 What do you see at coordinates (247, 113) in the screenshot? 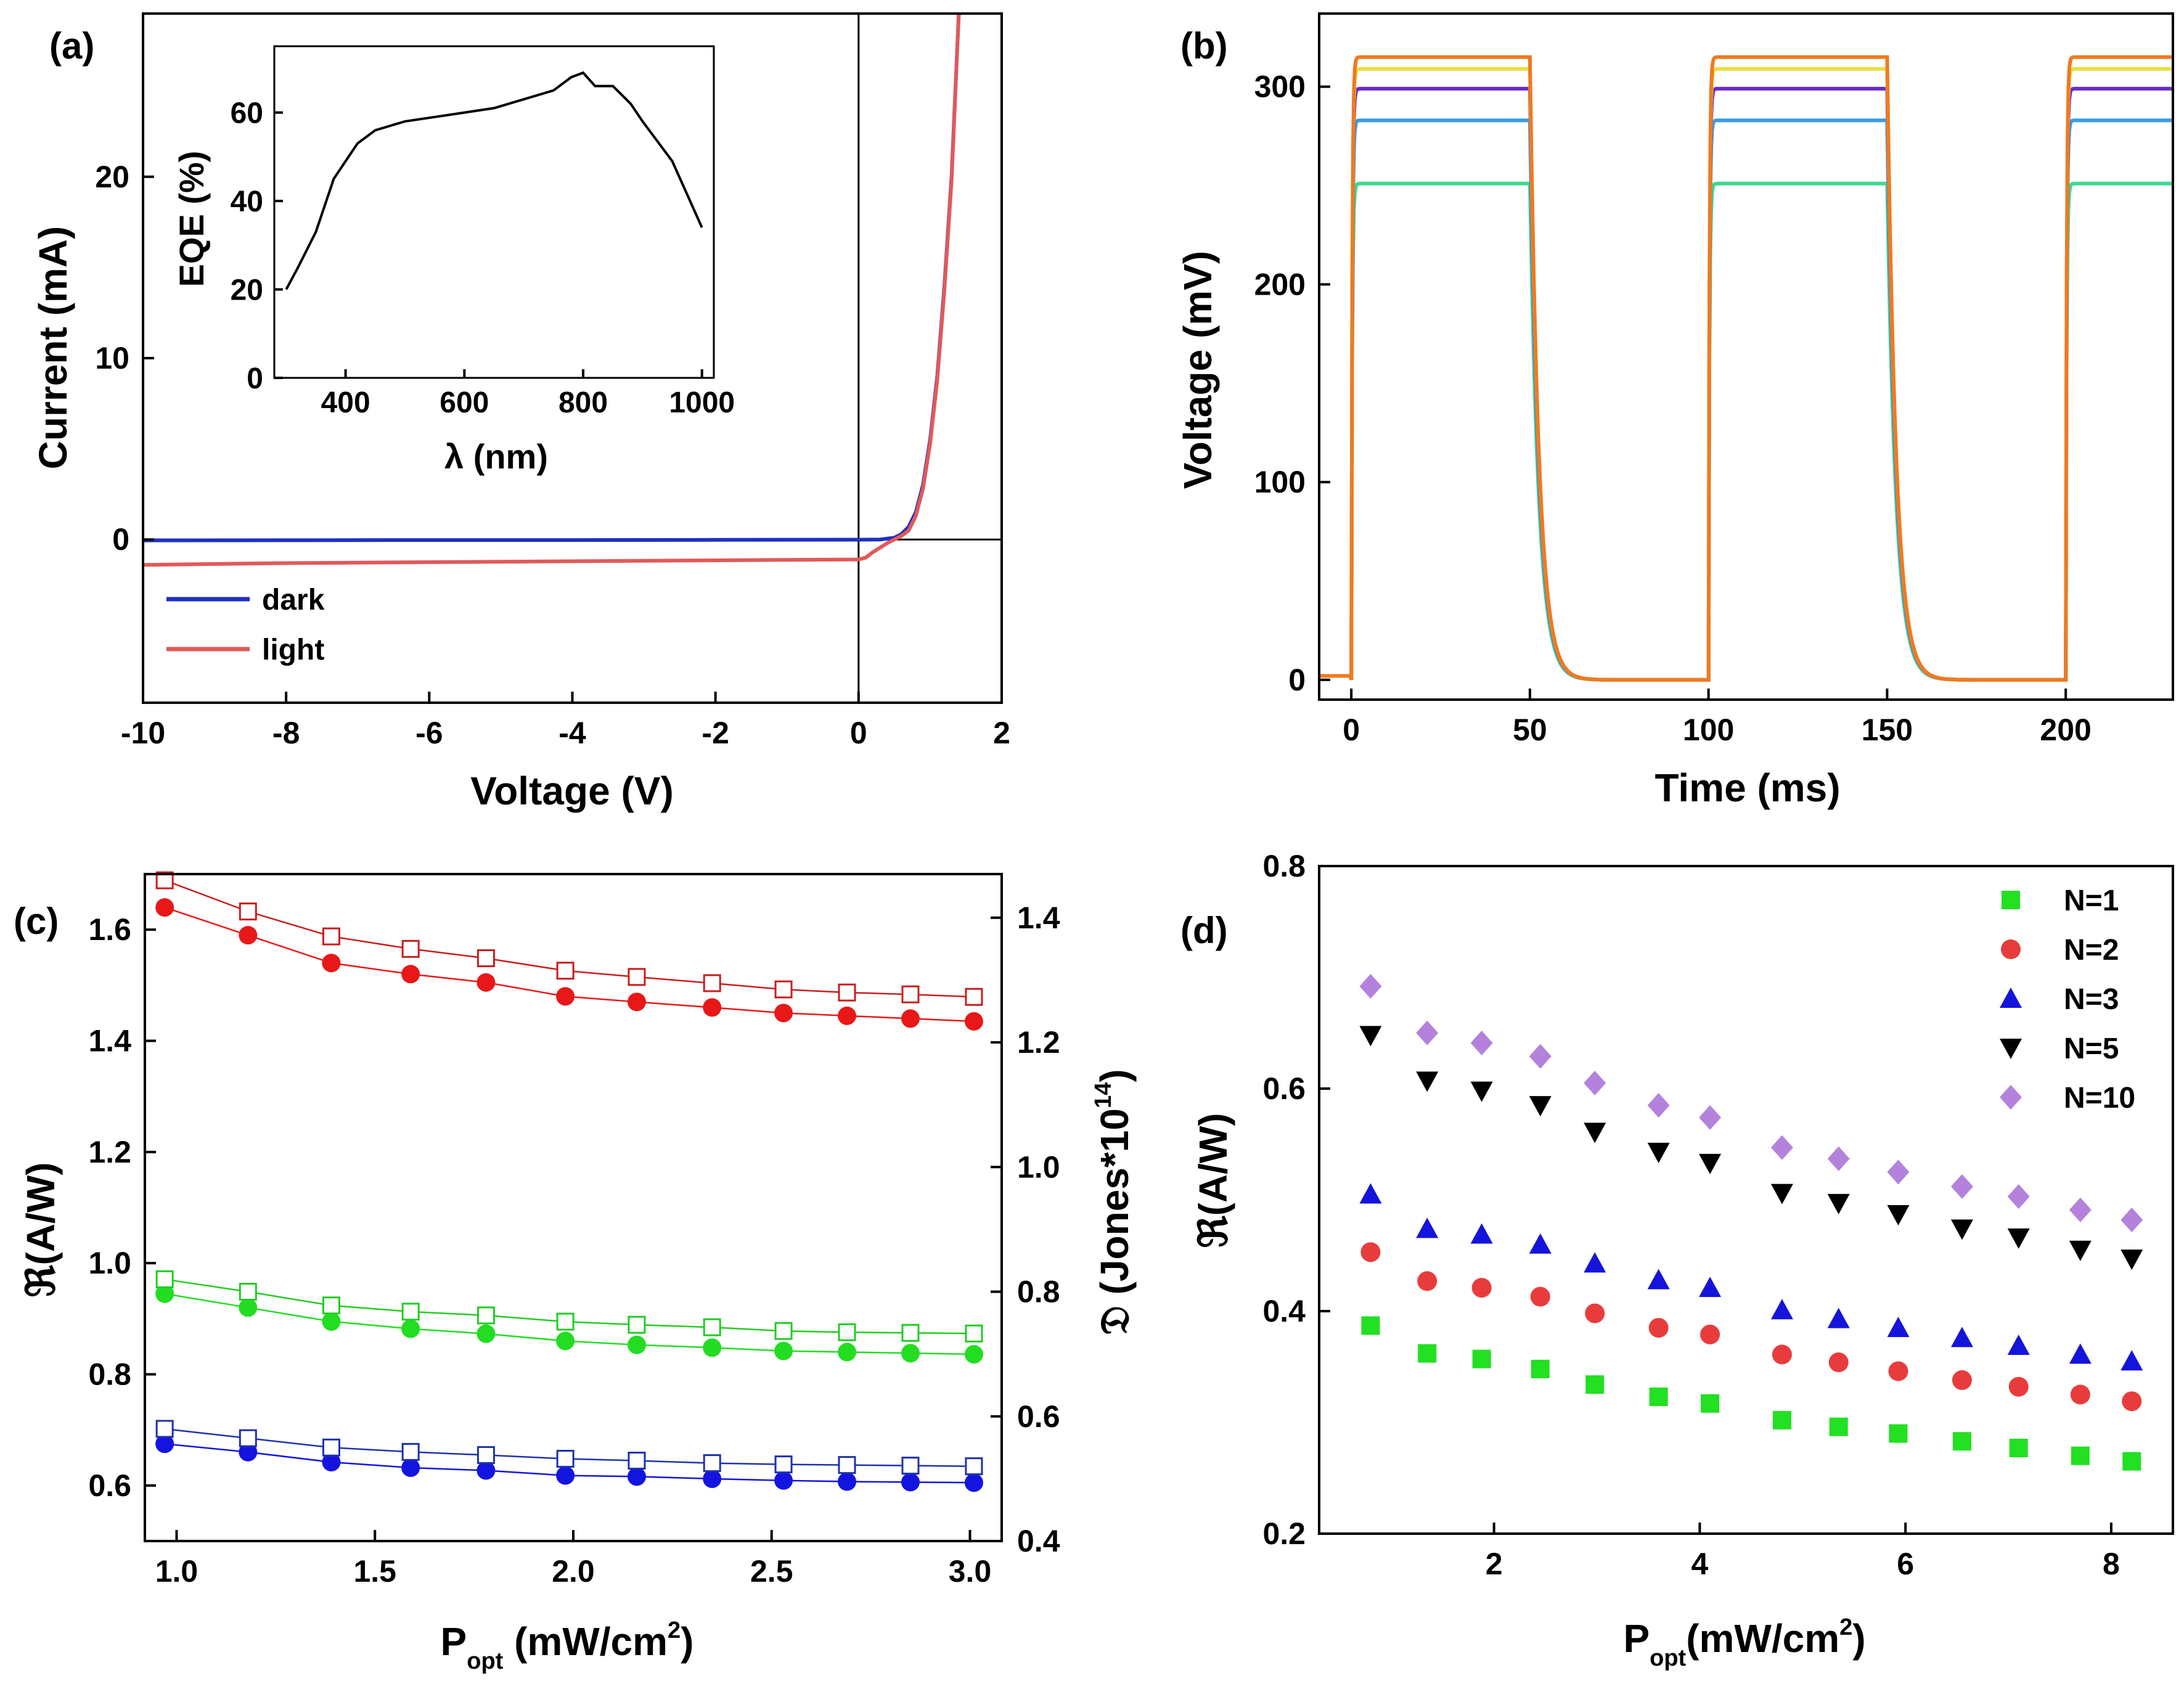
I see `panel-a-inset-y-tick-label: 60` at bounding box center [247, 113].